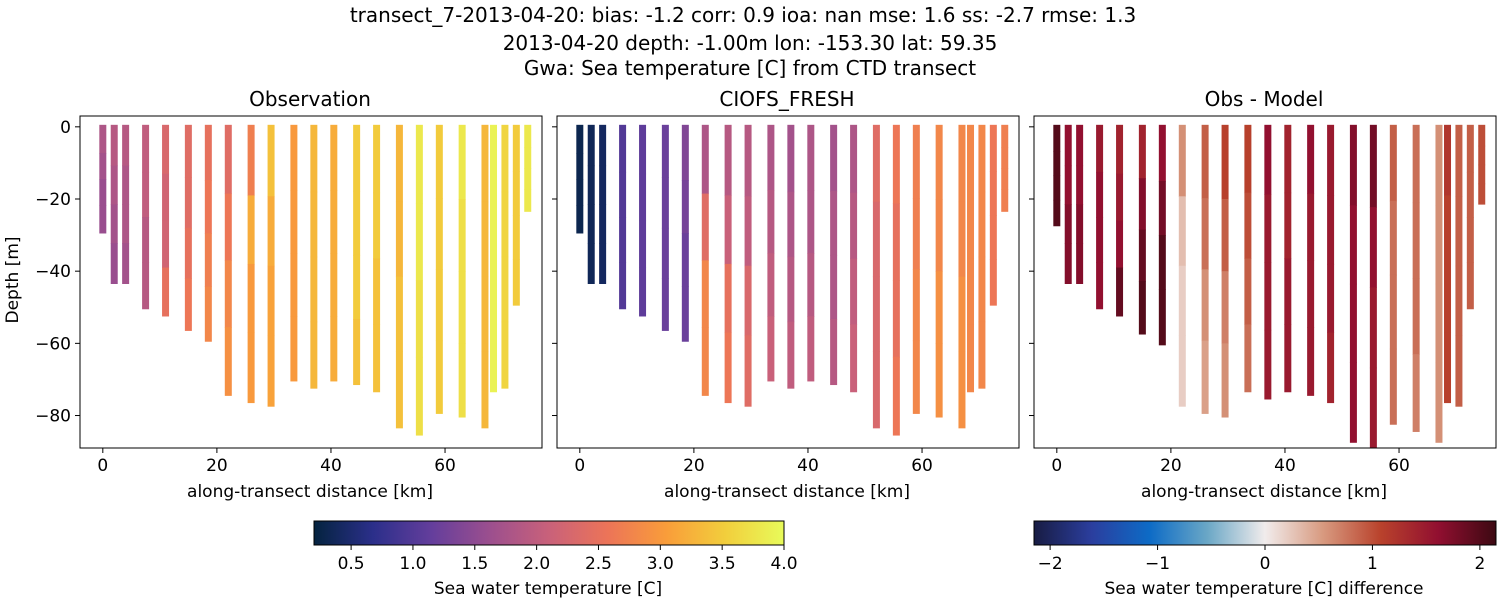  Describe the element at coordinates (1479, 564) in the screenshot. I see `colorbar-tick-label: 2` at that location.